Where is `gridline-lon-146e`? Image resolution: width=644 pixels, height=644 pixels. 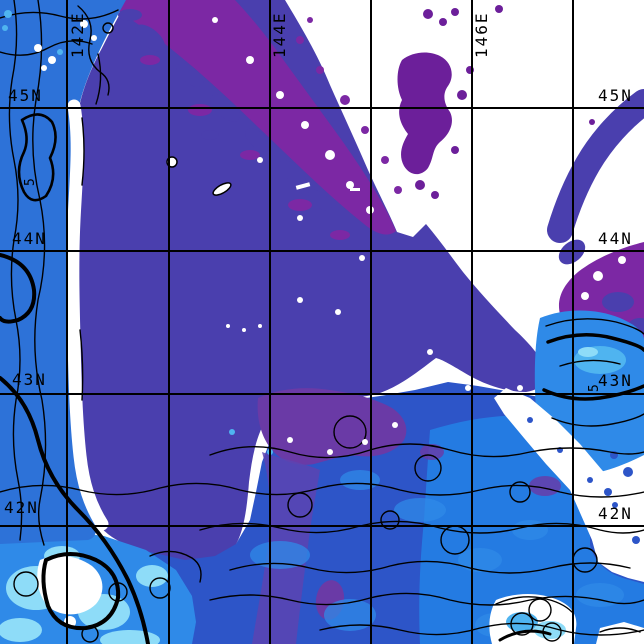
gridline-lon-146e is located at coordinates (472, 322).